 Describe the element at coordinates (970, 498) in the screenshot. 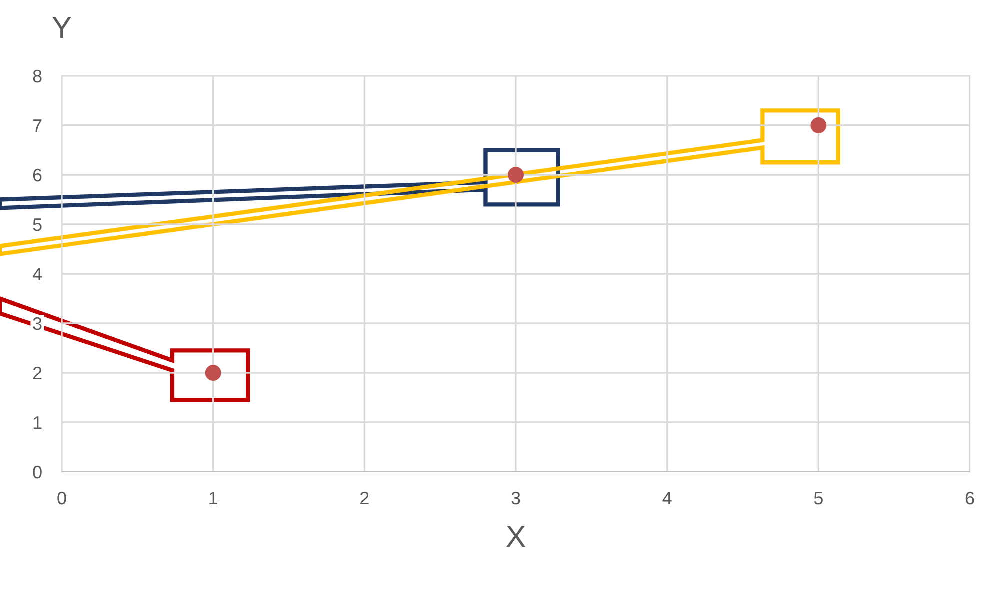

I see `x-tick-label: 6` at that location.